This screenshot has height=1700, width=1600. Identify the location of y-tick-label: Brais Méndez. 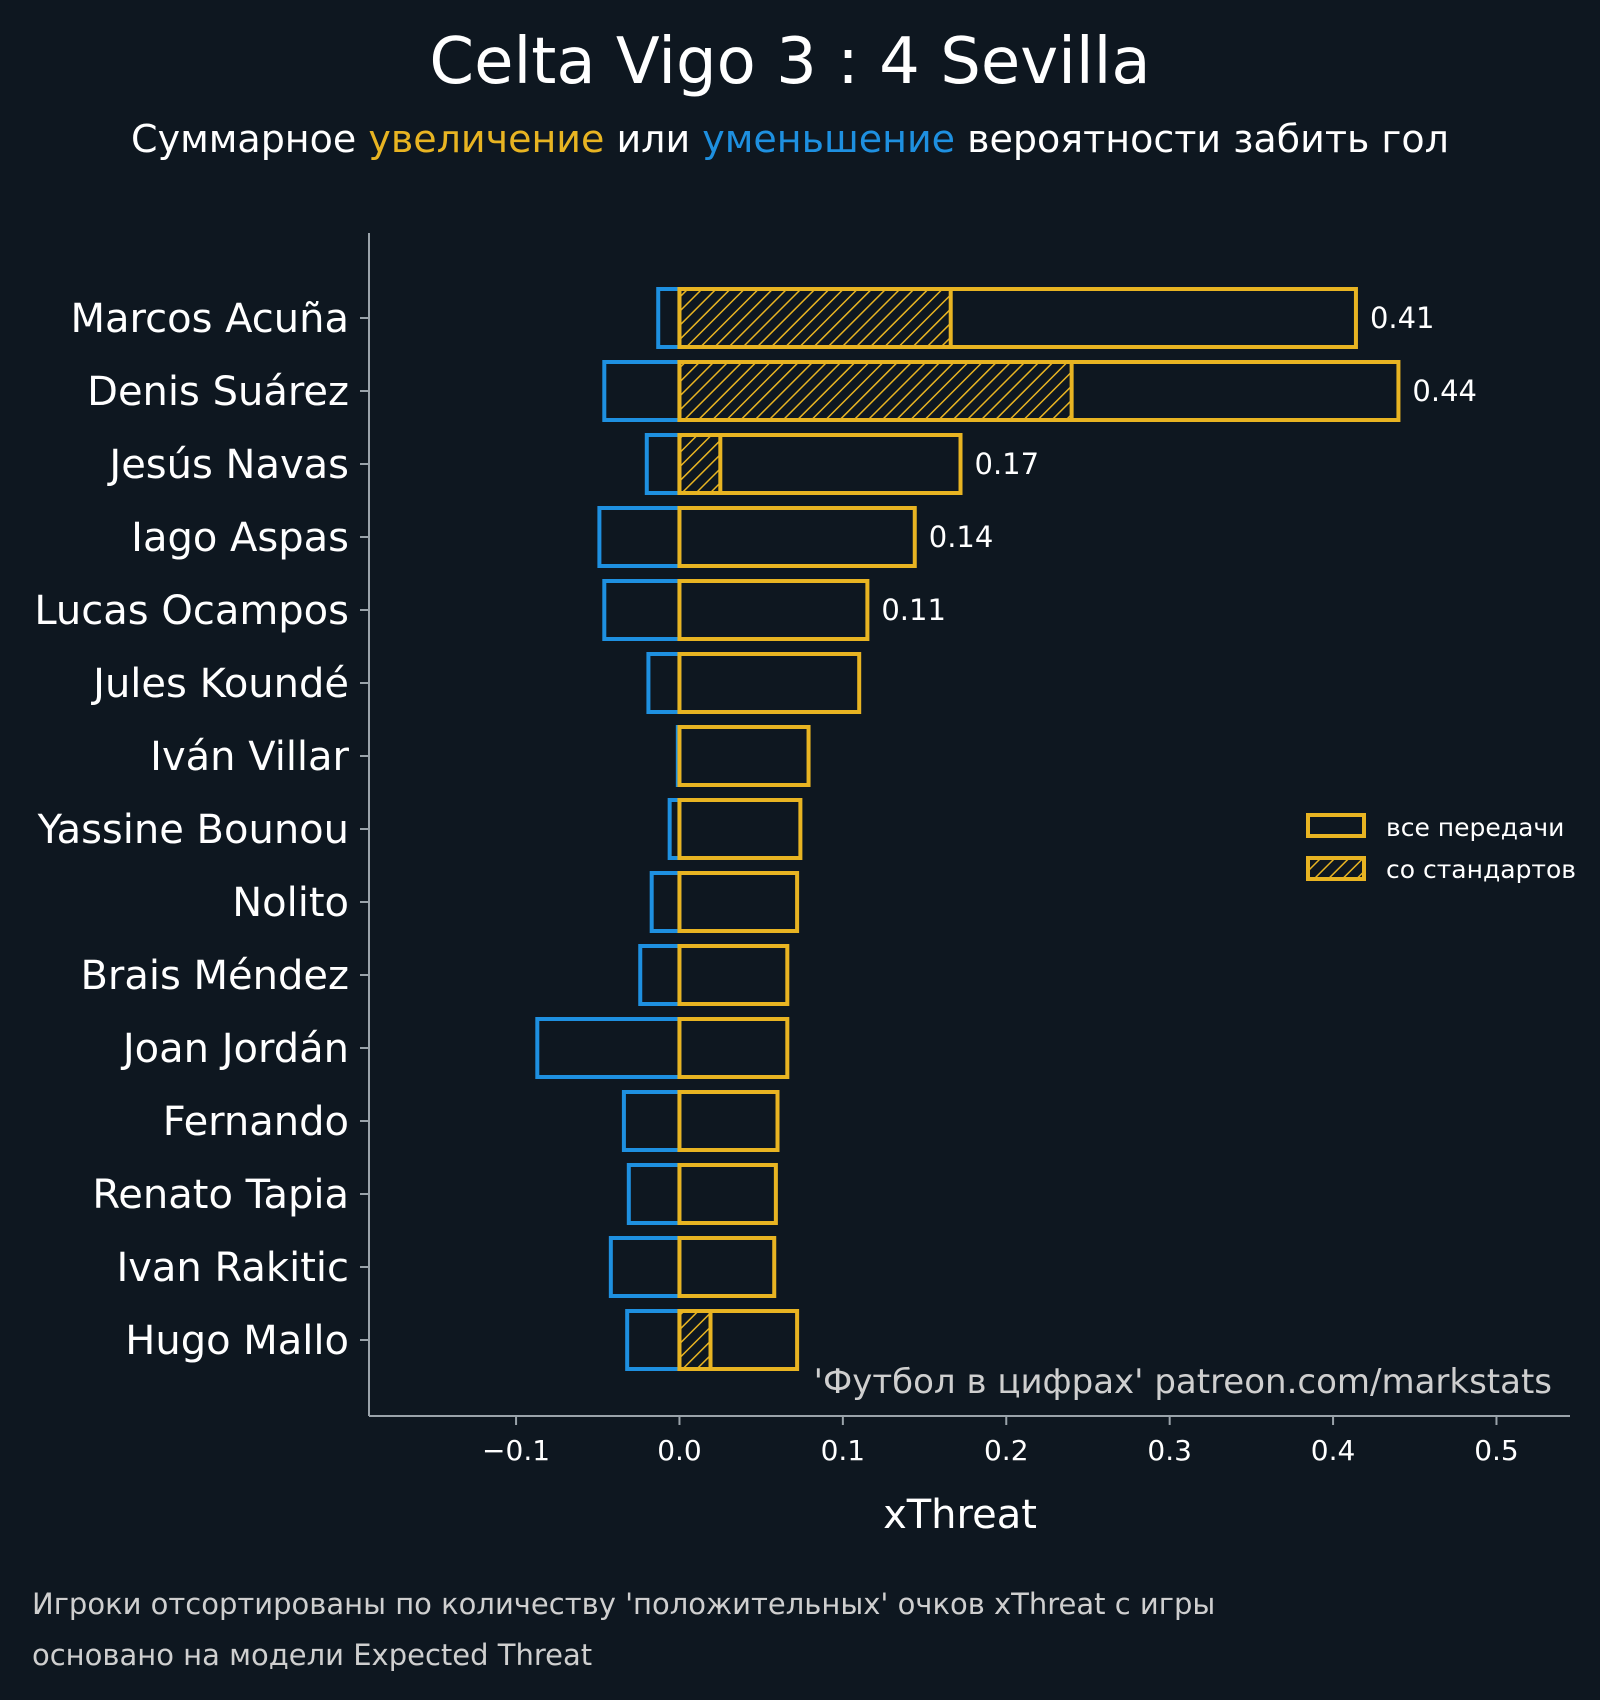
(214, 976).